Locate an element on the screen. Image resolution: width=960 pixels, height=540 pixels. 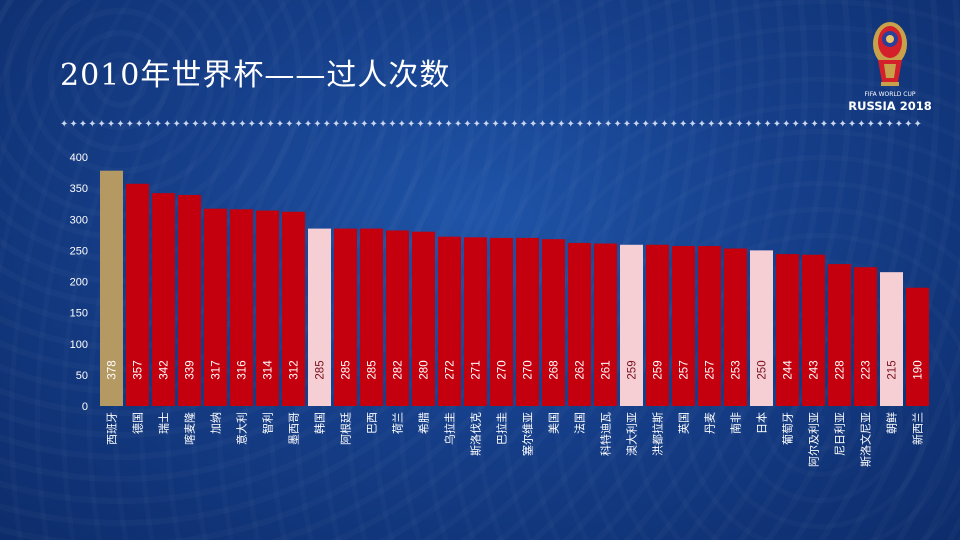
category-label: 塞尔维亚 is located at coordinates (528, 434).